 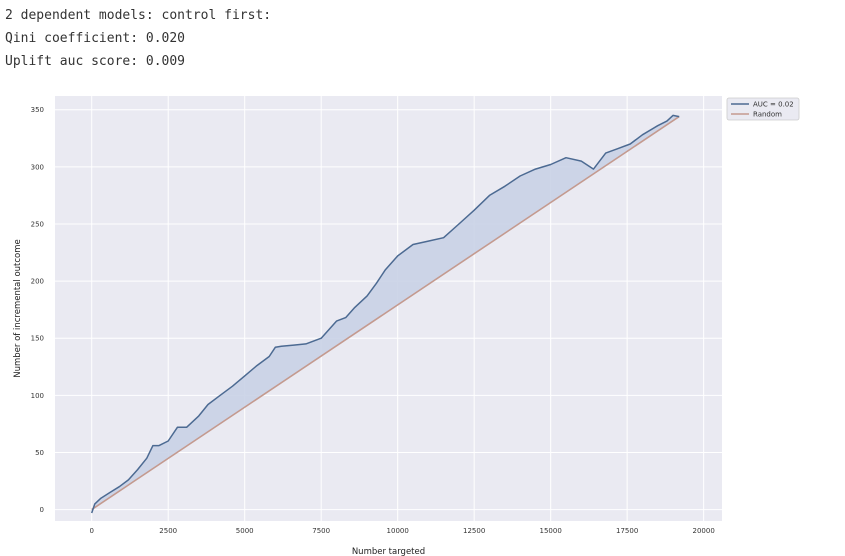 I want to click on x-tick-label: 7500, so click(x=321, y=531).